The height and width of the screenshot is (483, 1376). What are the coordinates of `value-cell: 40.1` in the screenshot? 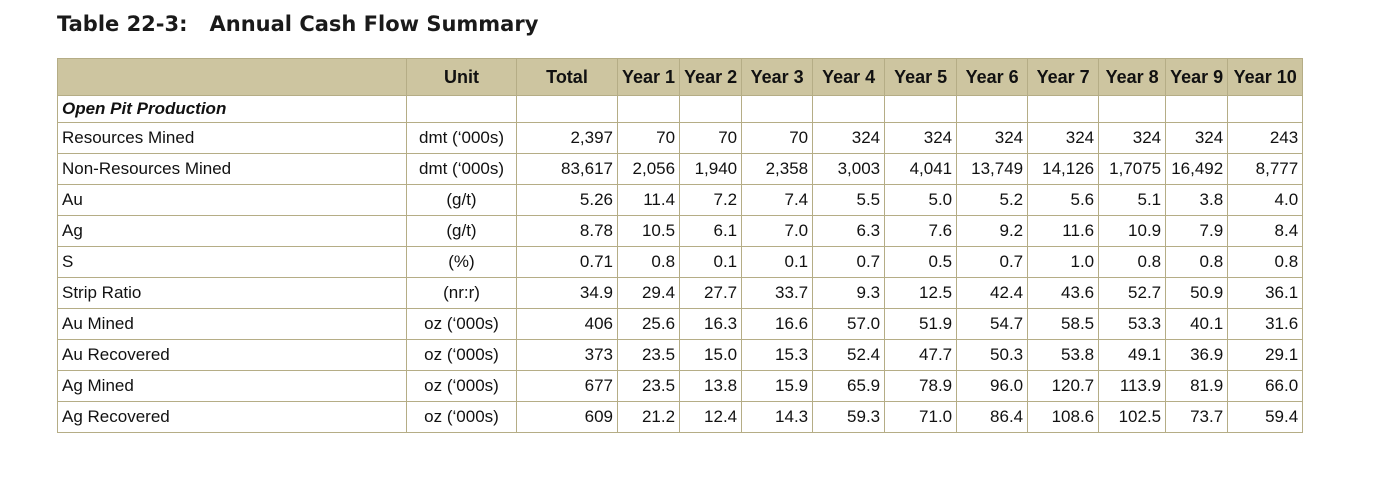 It's located at (1197, 324).